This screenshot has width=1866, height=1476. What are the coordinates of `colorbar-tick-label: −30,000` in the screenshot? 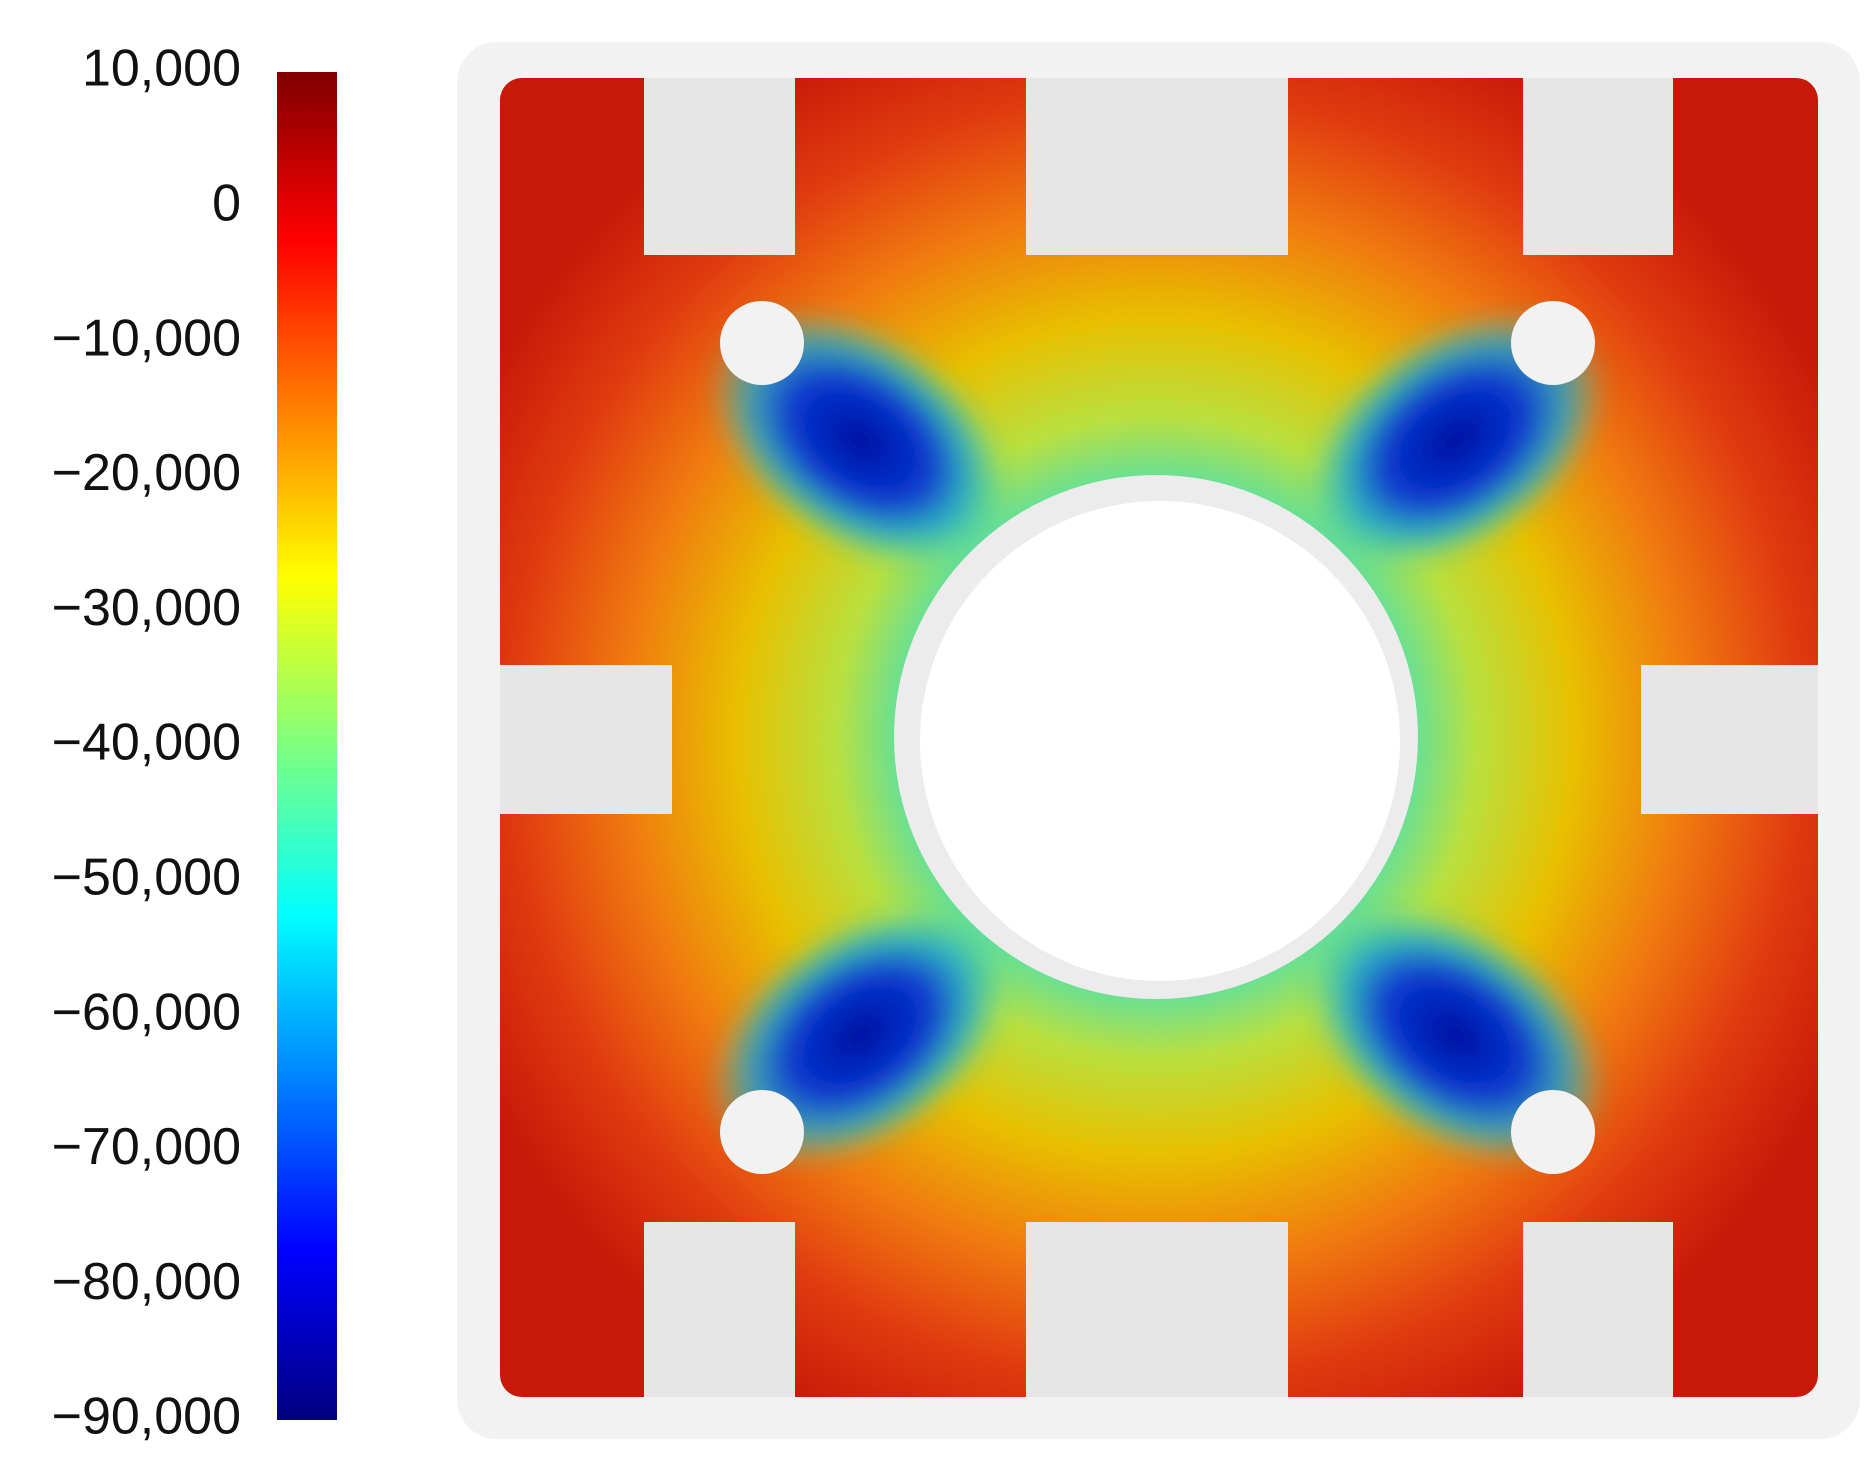 It's located at (146, 608).